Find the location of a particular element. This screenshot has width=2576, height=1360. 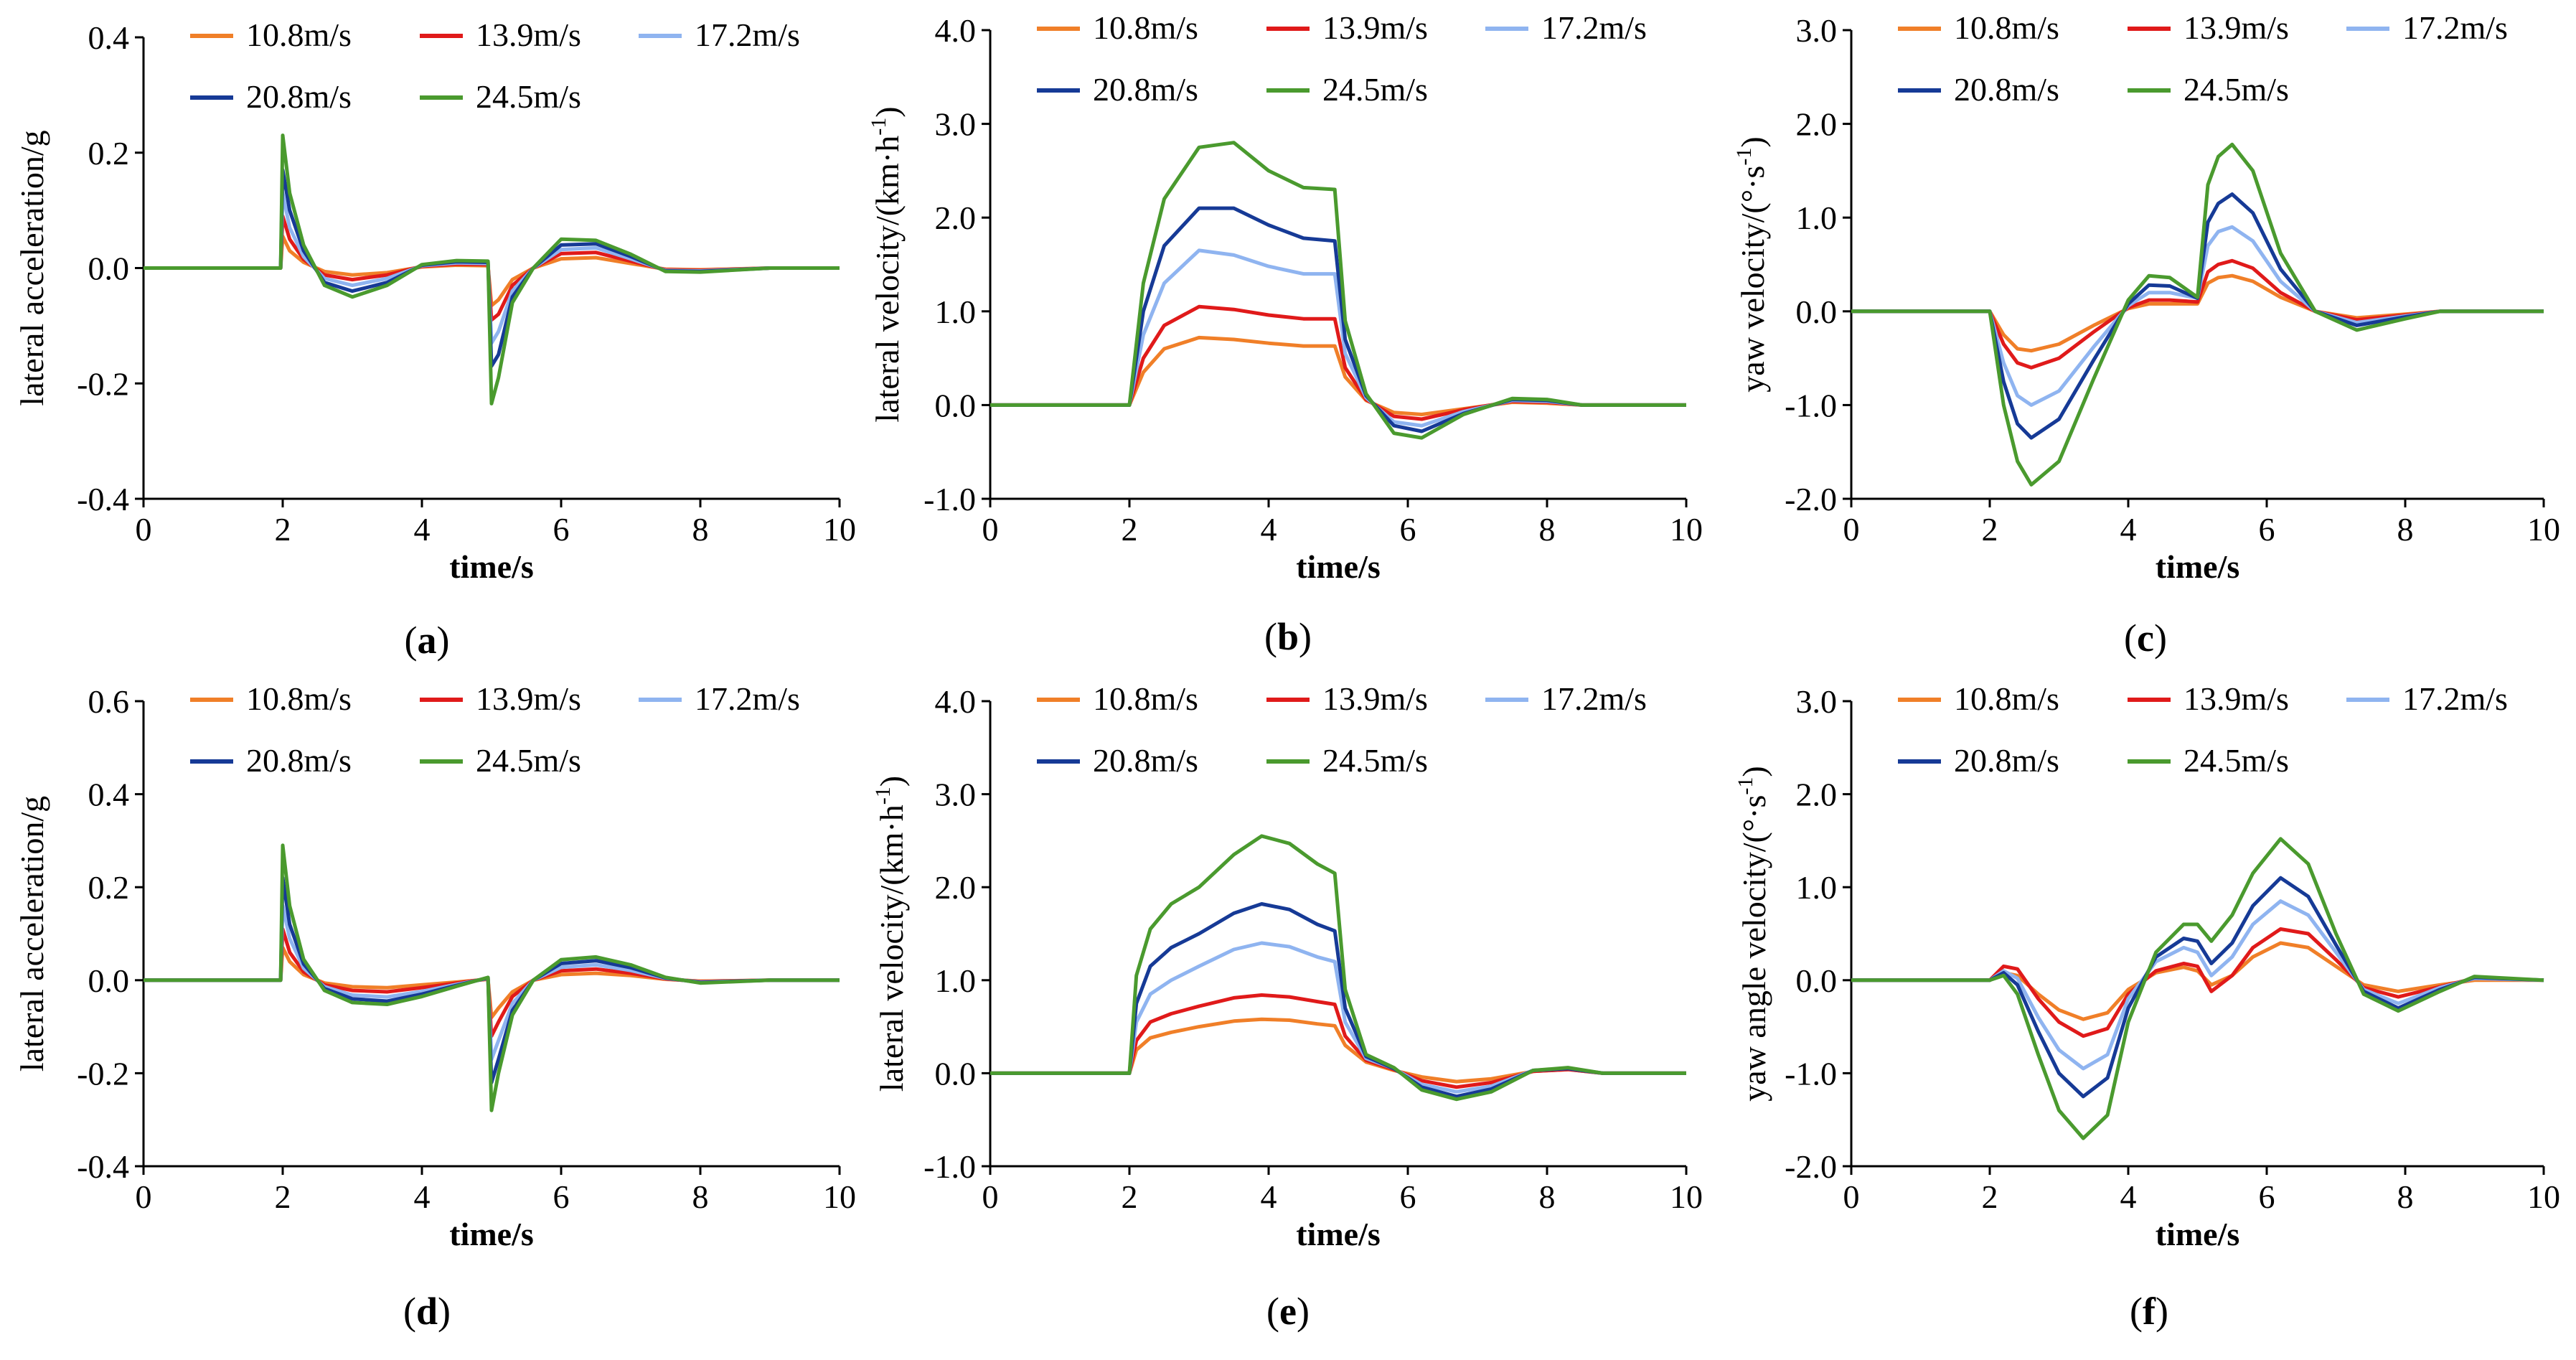

y-axis-label-text: lateral velocity/(km·h is located at coordinates (887, 279).